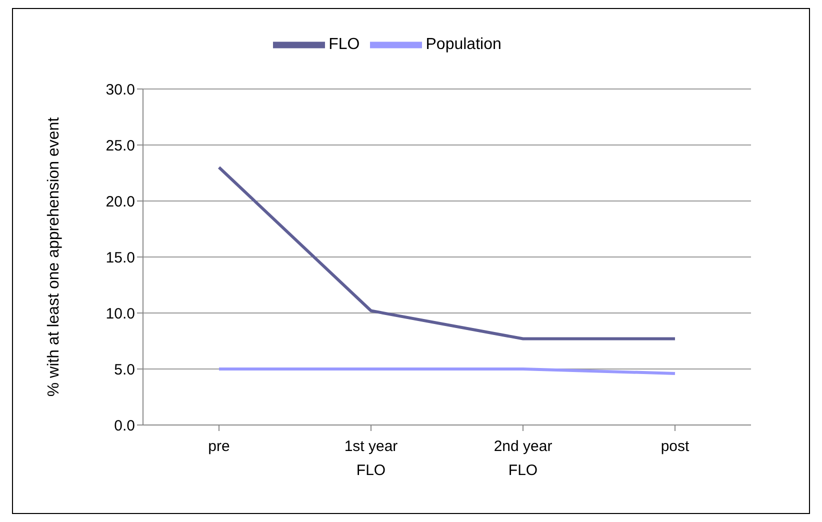  What do you see at coordinates (523, 458) in the screenshot?
I see `x-tick-label: 2nd year FLO` at bounding box center [523, 458].